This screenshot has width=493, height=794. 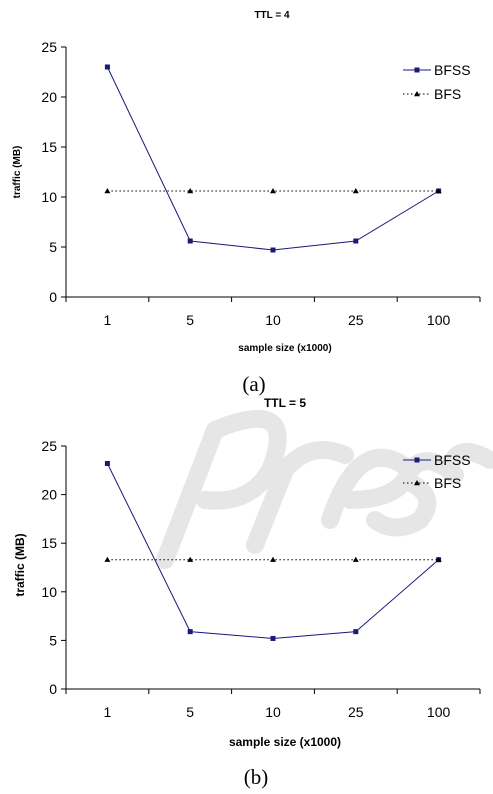 What do you see at coordinates (253, 384) in the screenshot?
I see `caption: (a)` at bounding box center [253, 384].